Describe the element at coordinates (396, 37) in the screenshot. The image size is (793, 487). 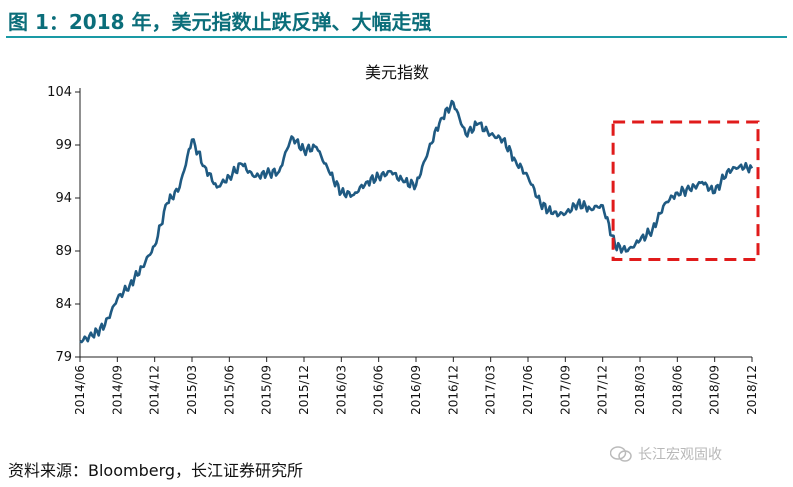
I see `title-divider` at that location.